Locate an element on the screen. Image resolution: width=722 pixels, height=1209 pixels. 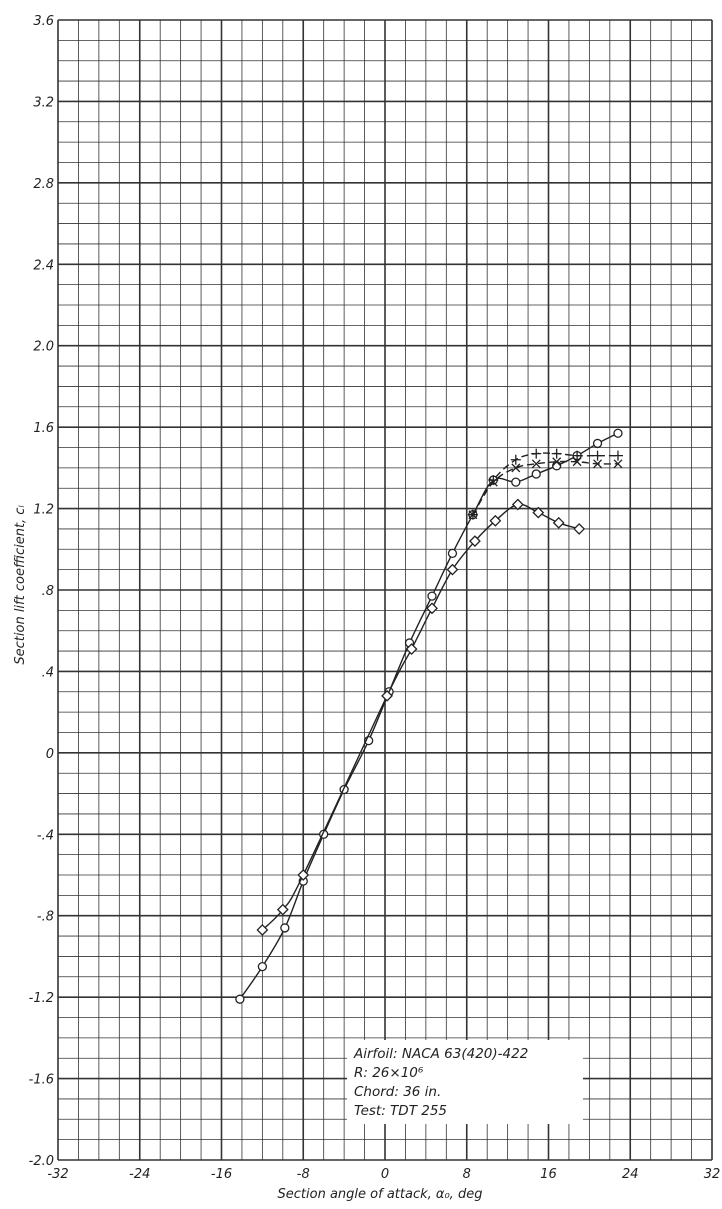
y-tick-label: -1.6 is located at coordinates (41, 1080).